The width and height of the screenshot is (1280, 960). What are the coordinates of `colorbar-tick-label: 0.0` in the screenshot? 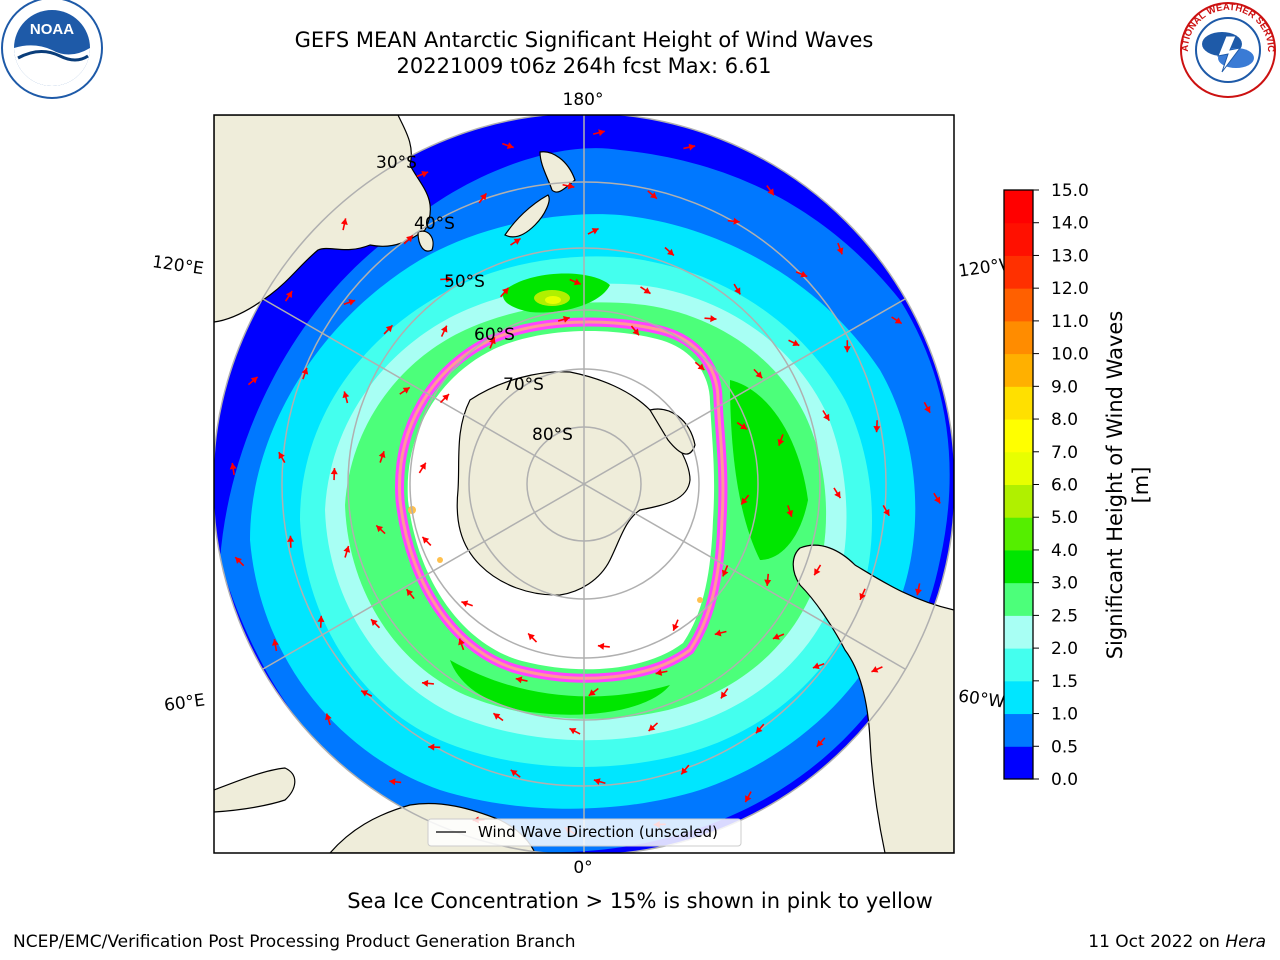 It's located at (1064, 780).